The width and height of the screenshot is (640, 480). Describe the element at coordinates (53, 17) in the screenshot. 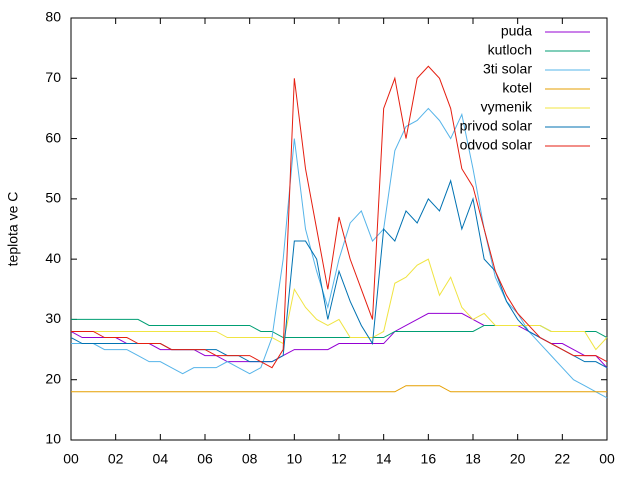

I see `y-tick-label: 80` at that location.